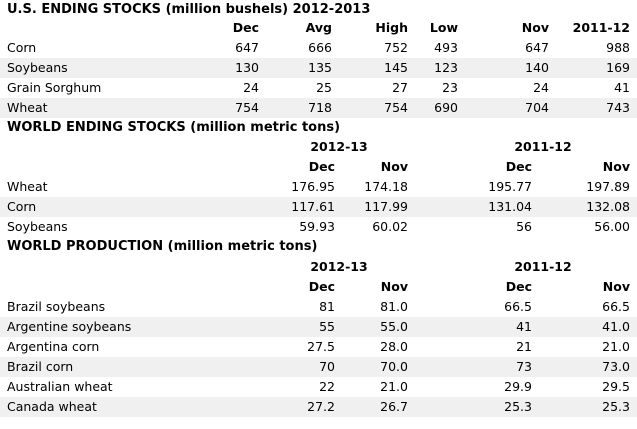 This screenshot has height=429, width=637. I want to click on row-label: Argentina corn, so click(53, 346).